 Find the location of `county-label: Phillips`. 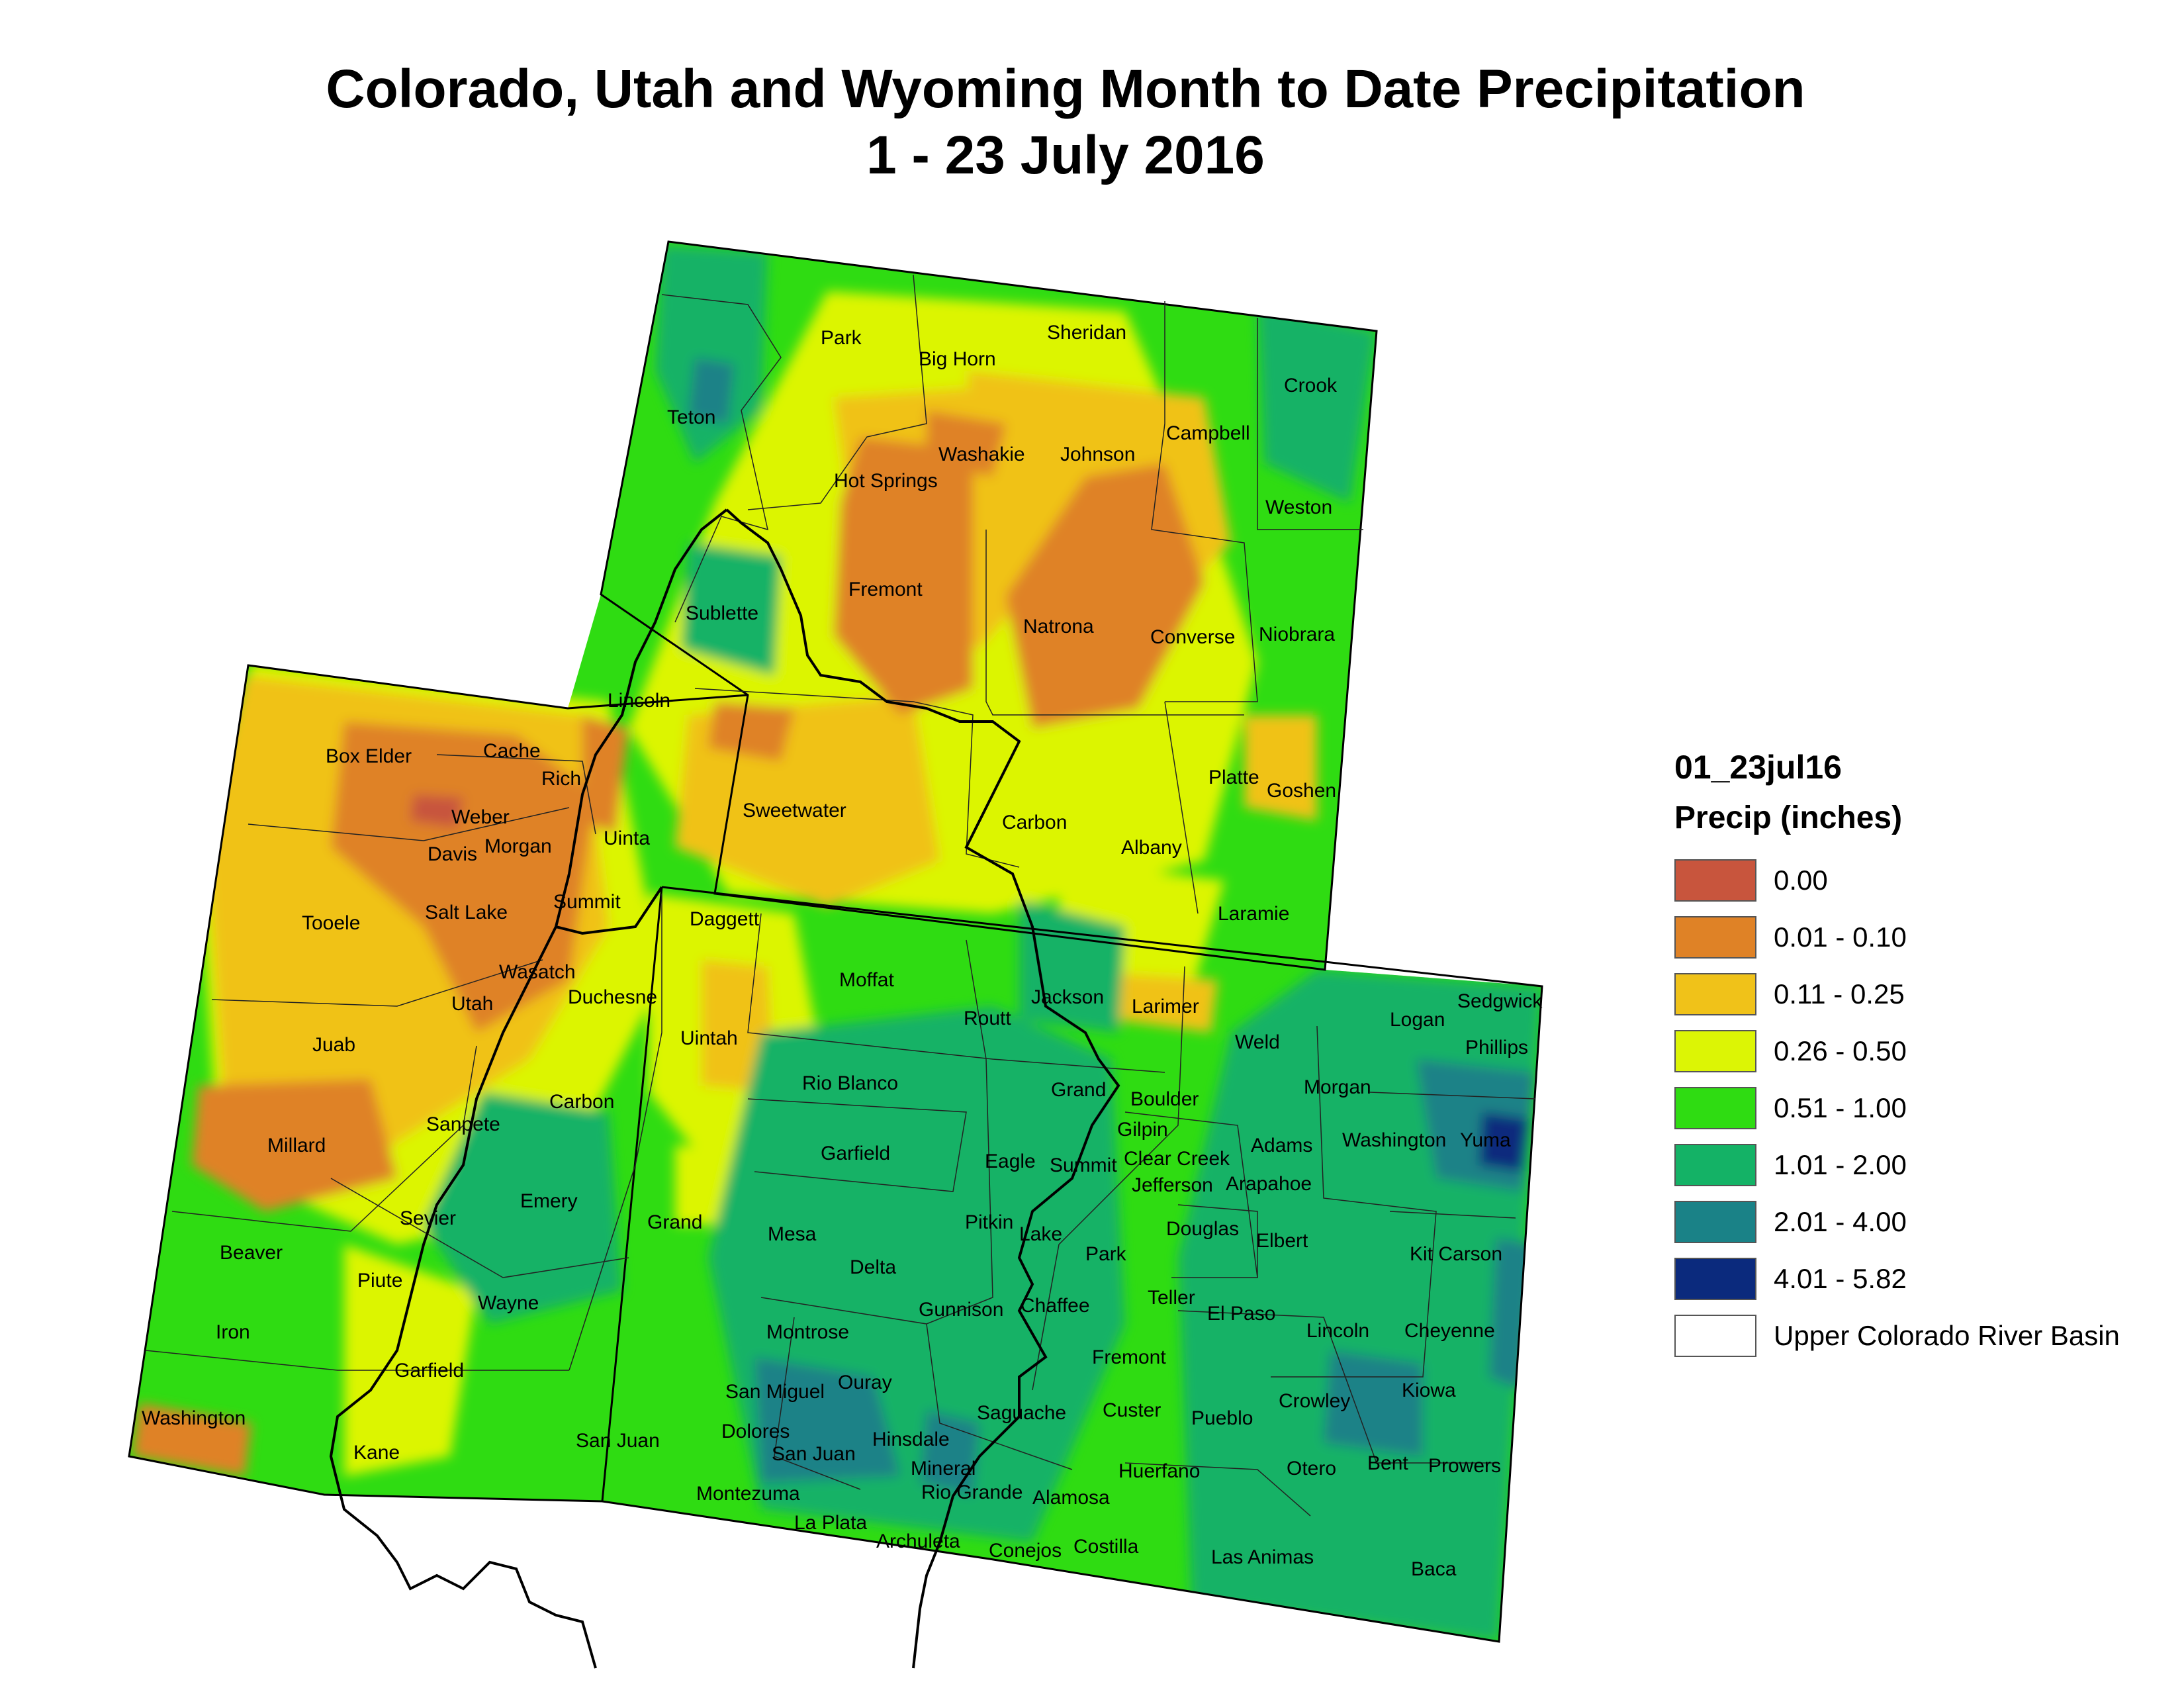

county-label: Phillips is located at coordinates (1496, 1047).